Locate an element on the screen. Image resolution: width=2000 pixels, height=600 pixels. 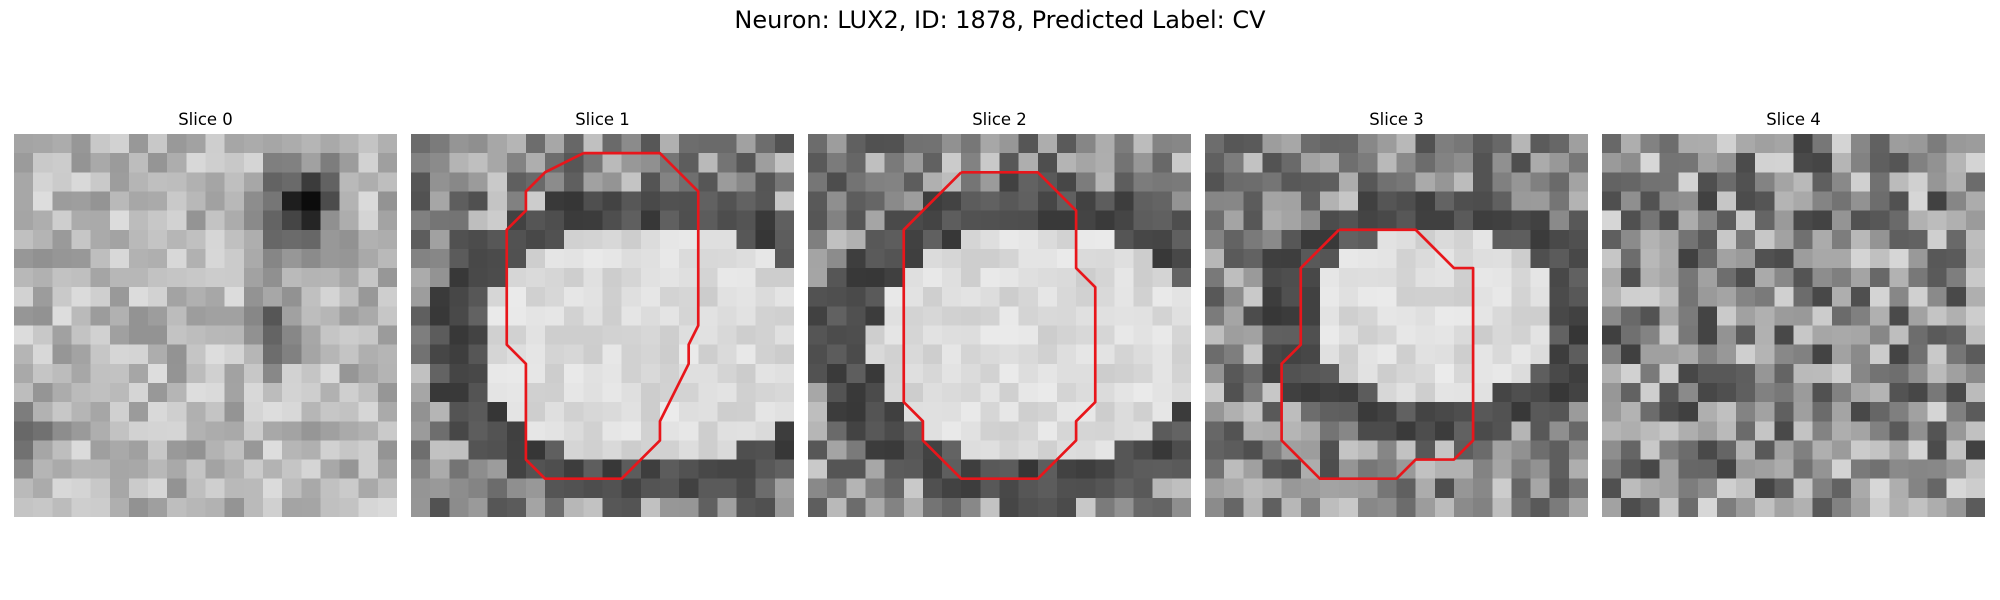
slice-panel-1: Slice 1 is located at coordinates (602, 313).